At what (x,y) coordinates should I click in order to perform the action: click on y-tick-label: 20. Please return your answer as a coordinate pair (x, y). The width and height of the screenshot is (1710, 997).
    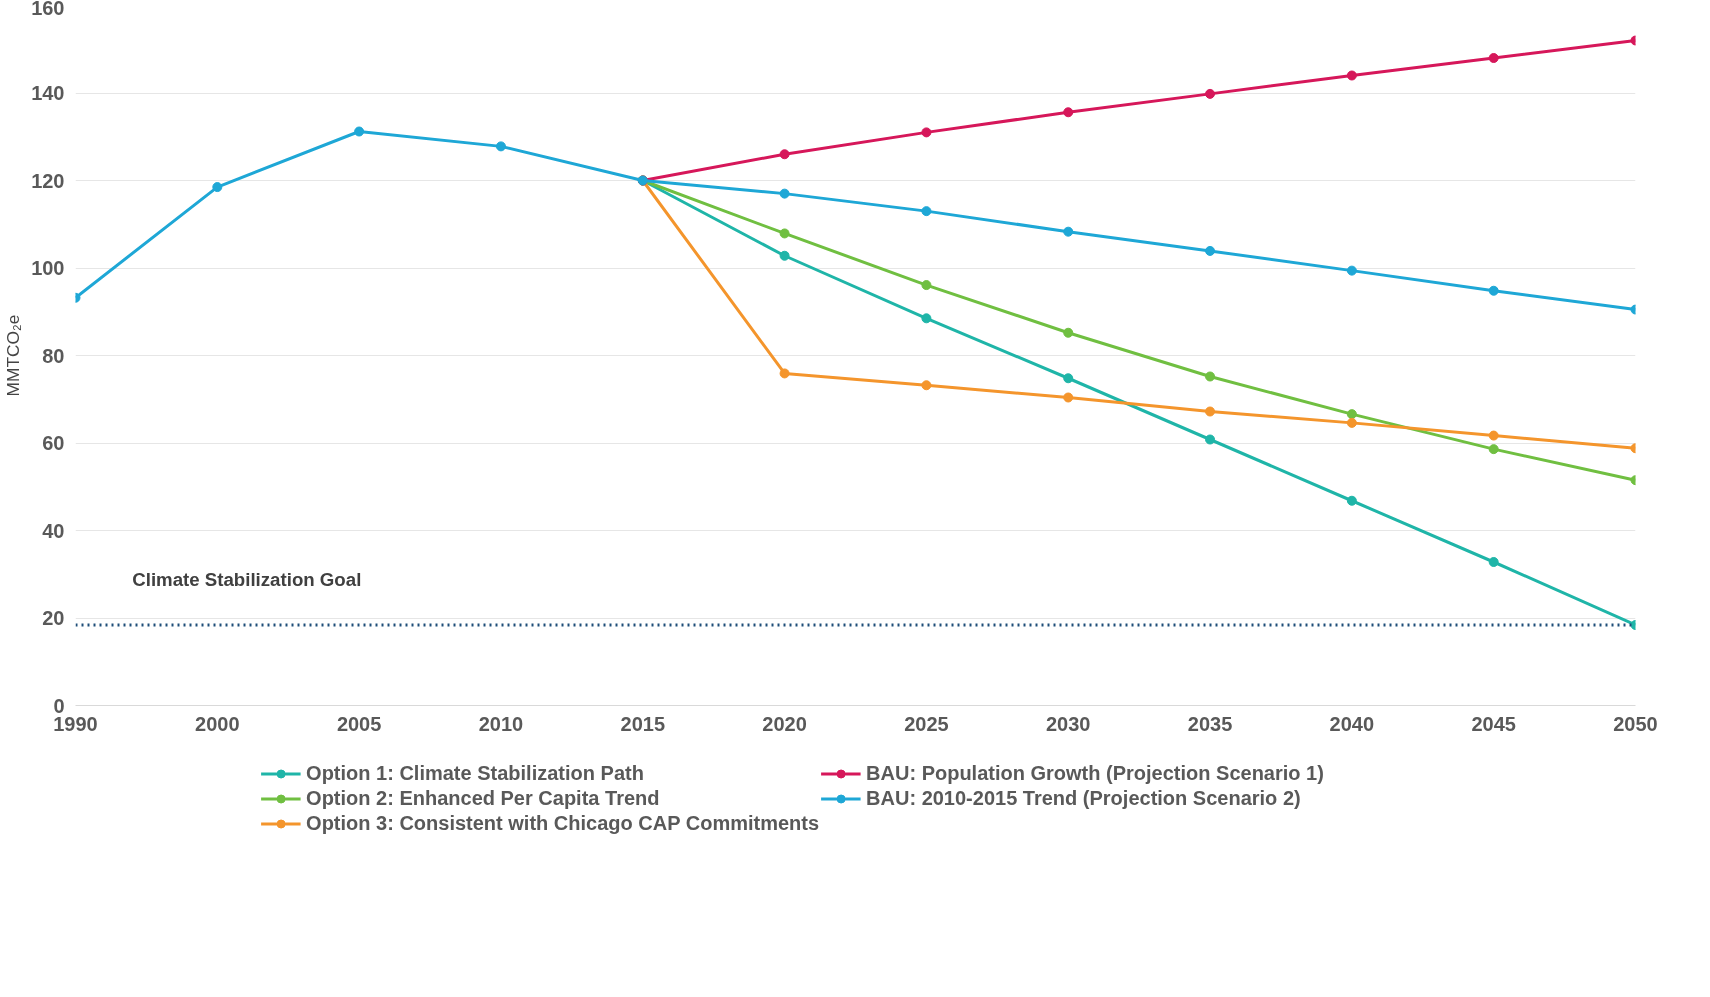
    Looking at the image, I should click on (53, 618).